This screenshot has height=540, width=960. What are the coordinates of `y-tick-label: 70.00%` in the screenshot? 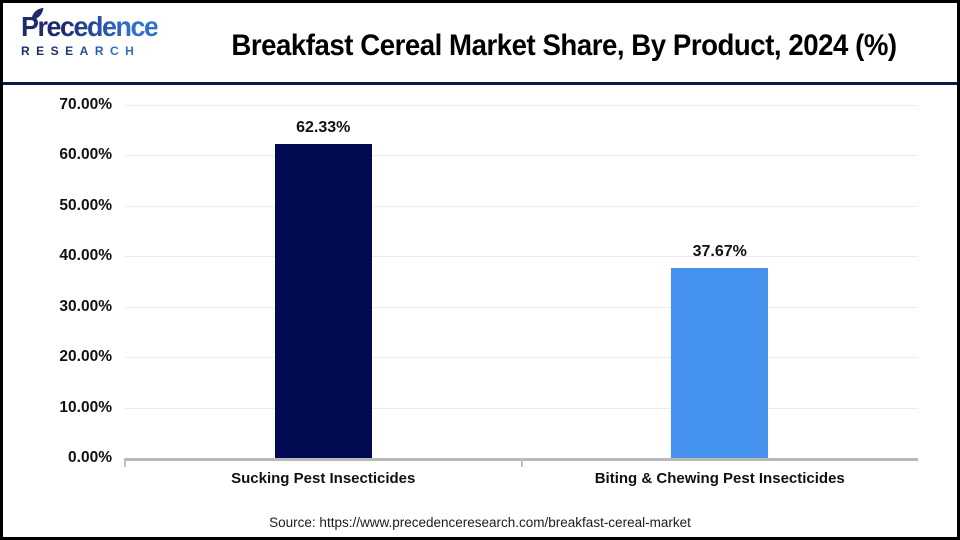 It's located at (85, 104).